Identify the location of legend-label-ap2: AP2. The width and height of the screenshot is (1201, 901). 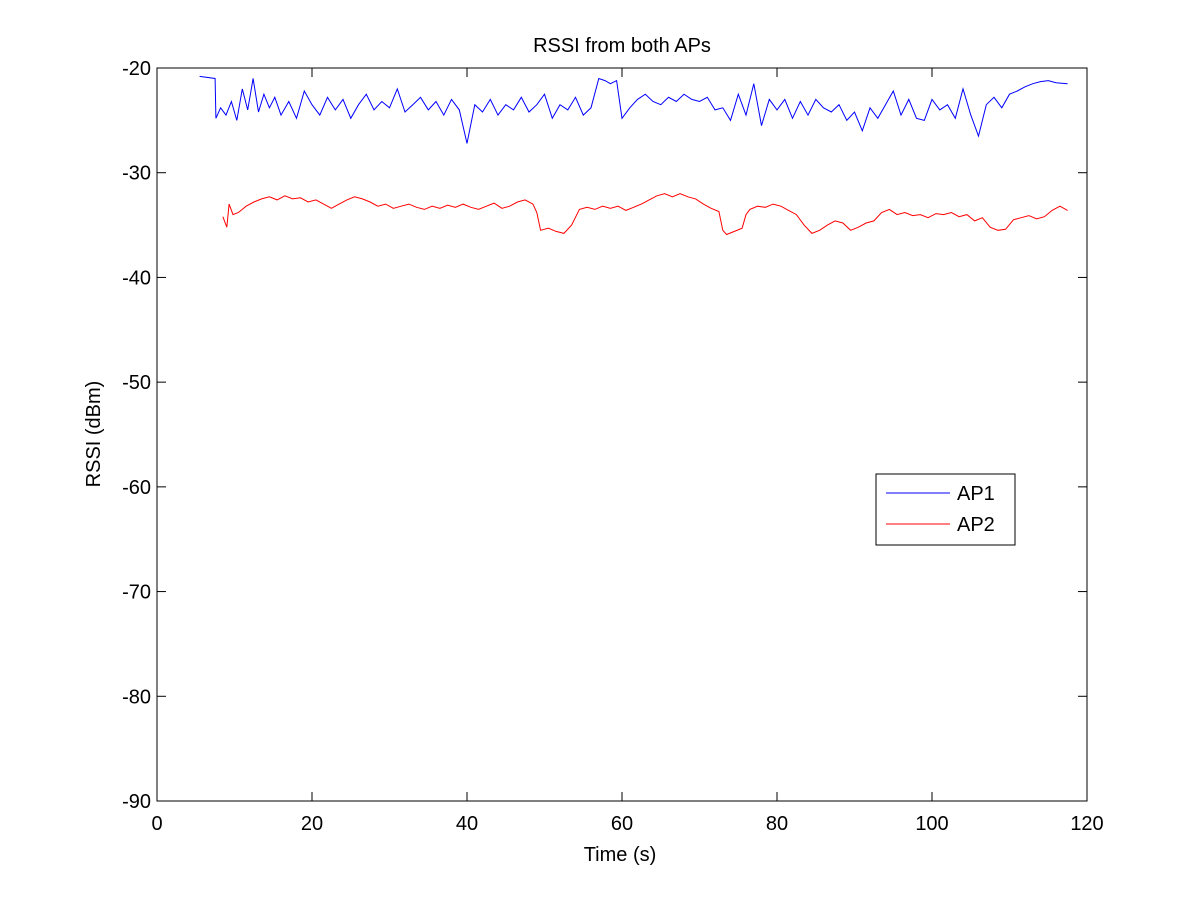
(976, 525).